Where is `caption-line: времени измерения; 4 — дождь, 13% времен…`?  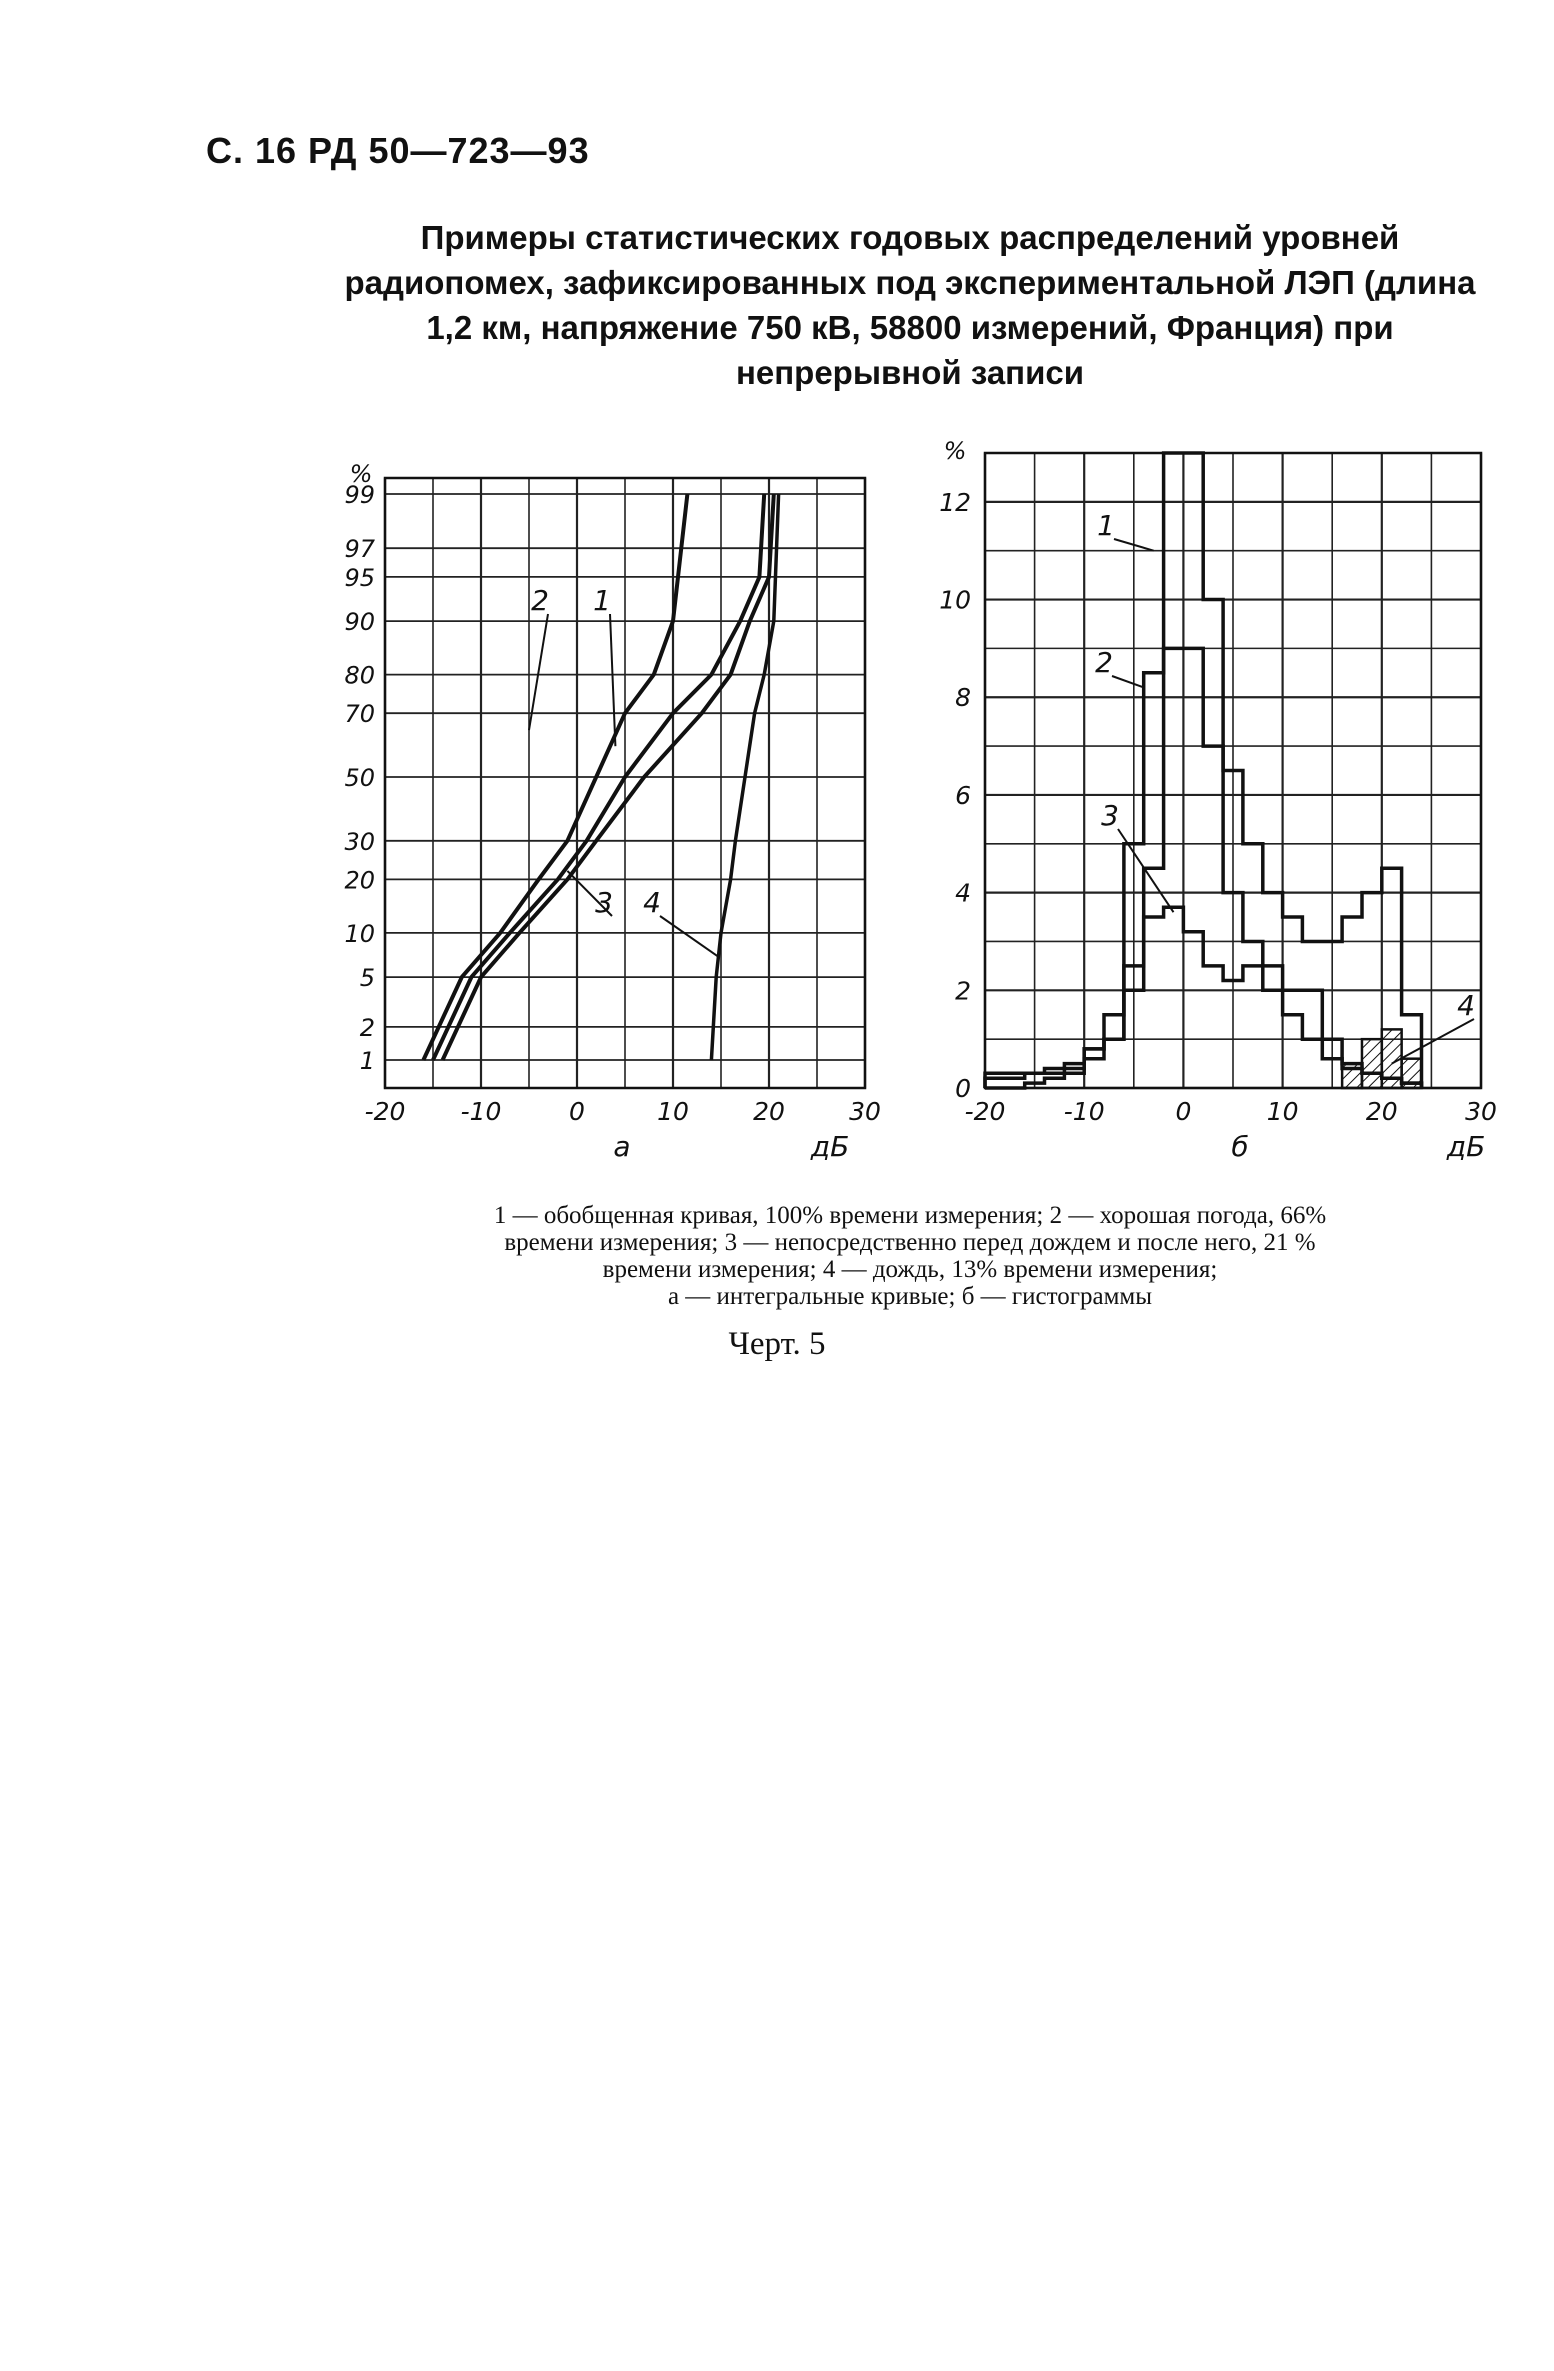
caption-line: времени измерения; 4 — дождь, 13% времен… is located at coordinates (910, 1269).